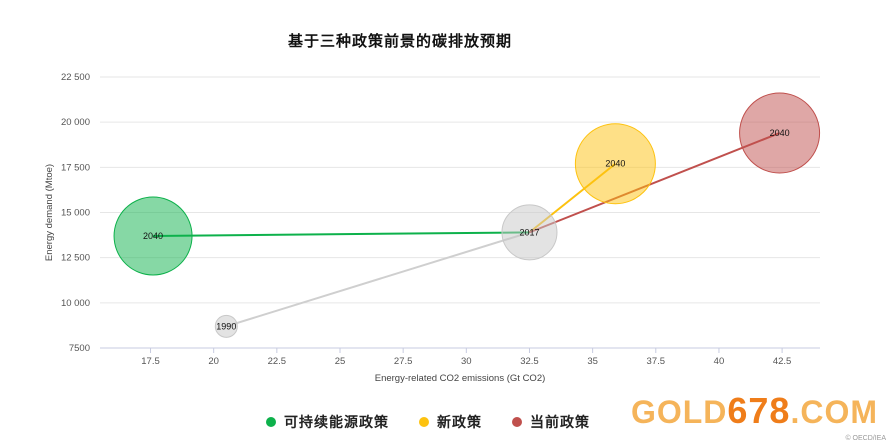 This screenshot has height=444, width=894. What do you see at coordinates (782, 361) in the screenshot?
I see `x-tick-label: 42.5` at bounding box center [782, 361].